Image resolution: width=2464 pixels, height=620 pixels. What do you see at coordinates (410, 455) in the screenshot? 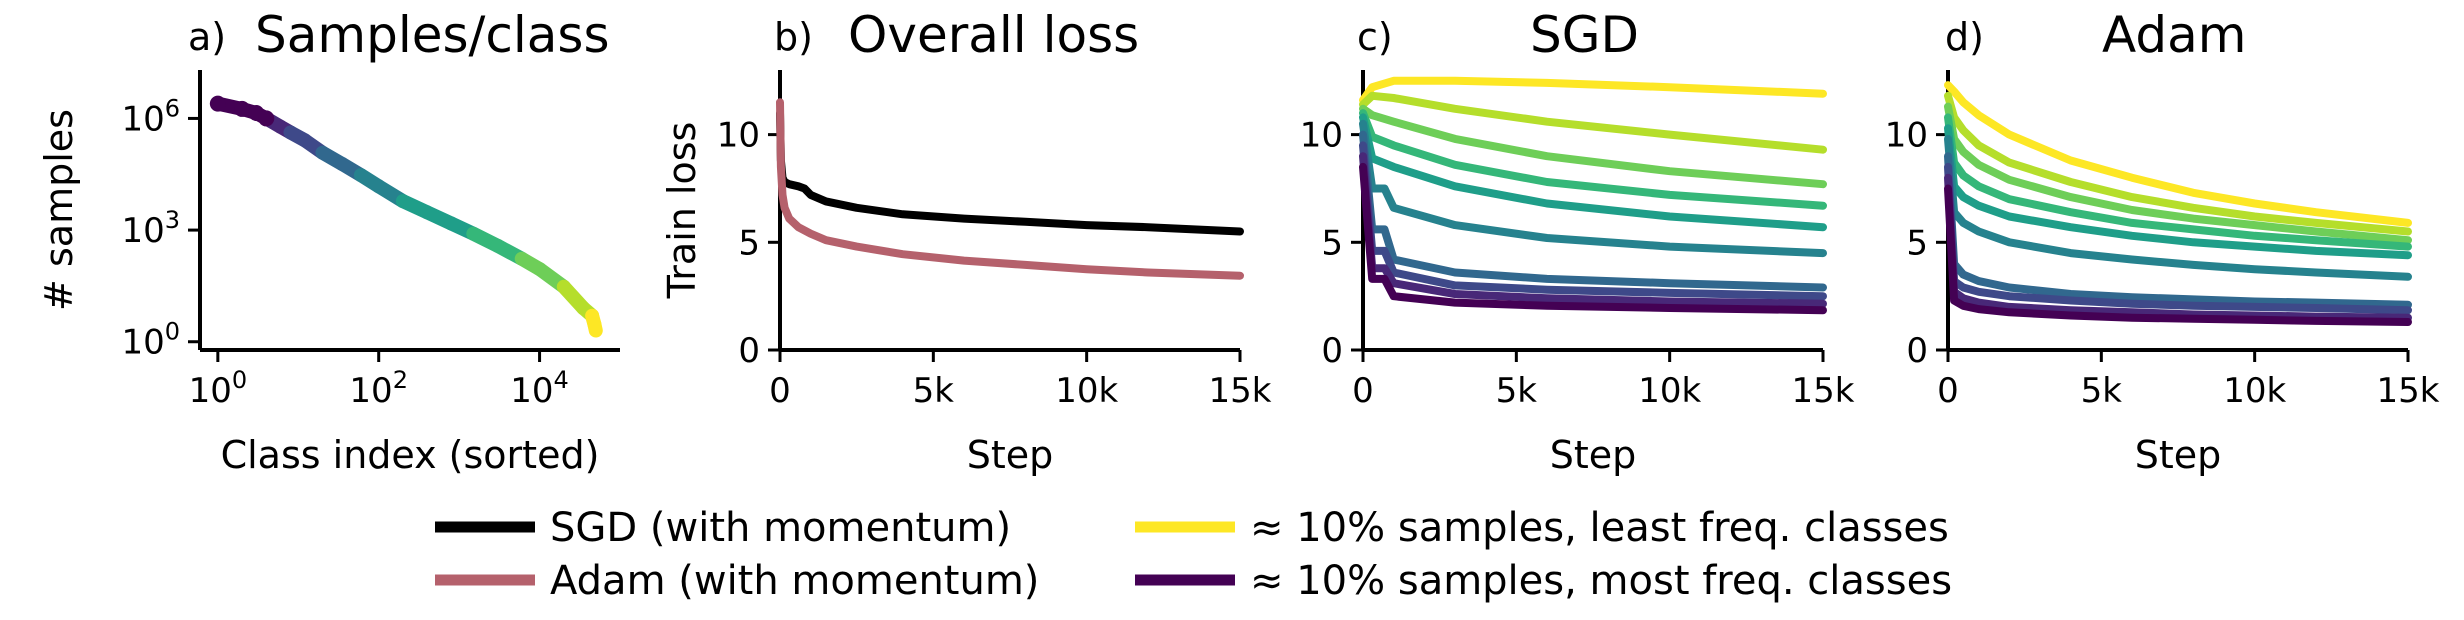
I see `x-axis-label: Class index (sorted)` at bounding box center [410, 455].